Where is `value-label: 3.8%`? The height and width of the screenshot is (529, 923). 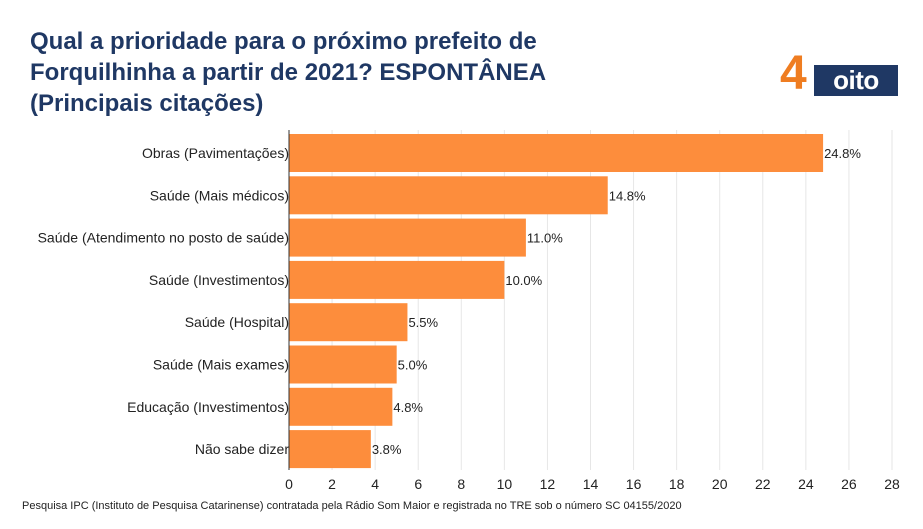 value-label: 3.8% is located at coordinates (387, 449).